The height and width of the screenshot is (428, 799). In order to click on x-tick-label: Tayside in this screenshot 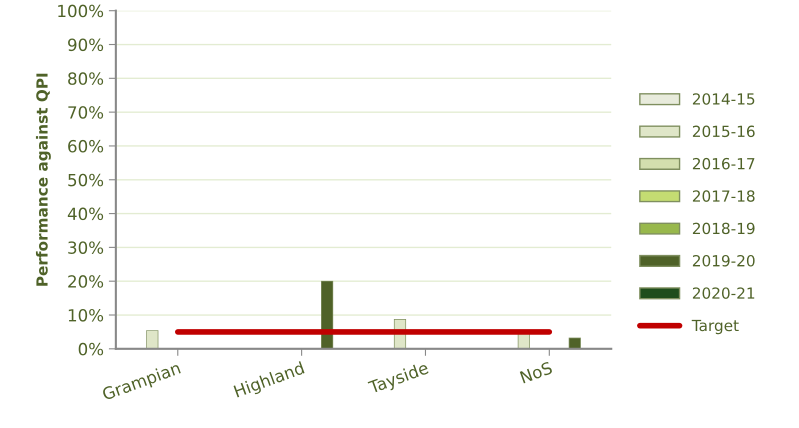, I will do `click(398, 378)`.